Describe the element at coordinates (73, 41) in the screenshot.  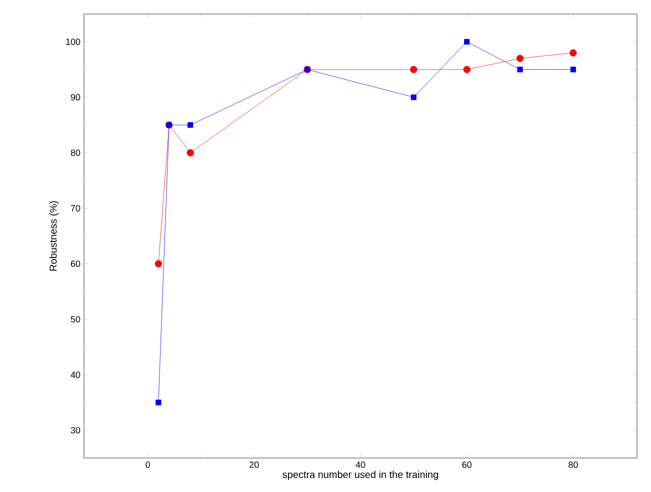
I see `y-tick-label: 100` at that location.